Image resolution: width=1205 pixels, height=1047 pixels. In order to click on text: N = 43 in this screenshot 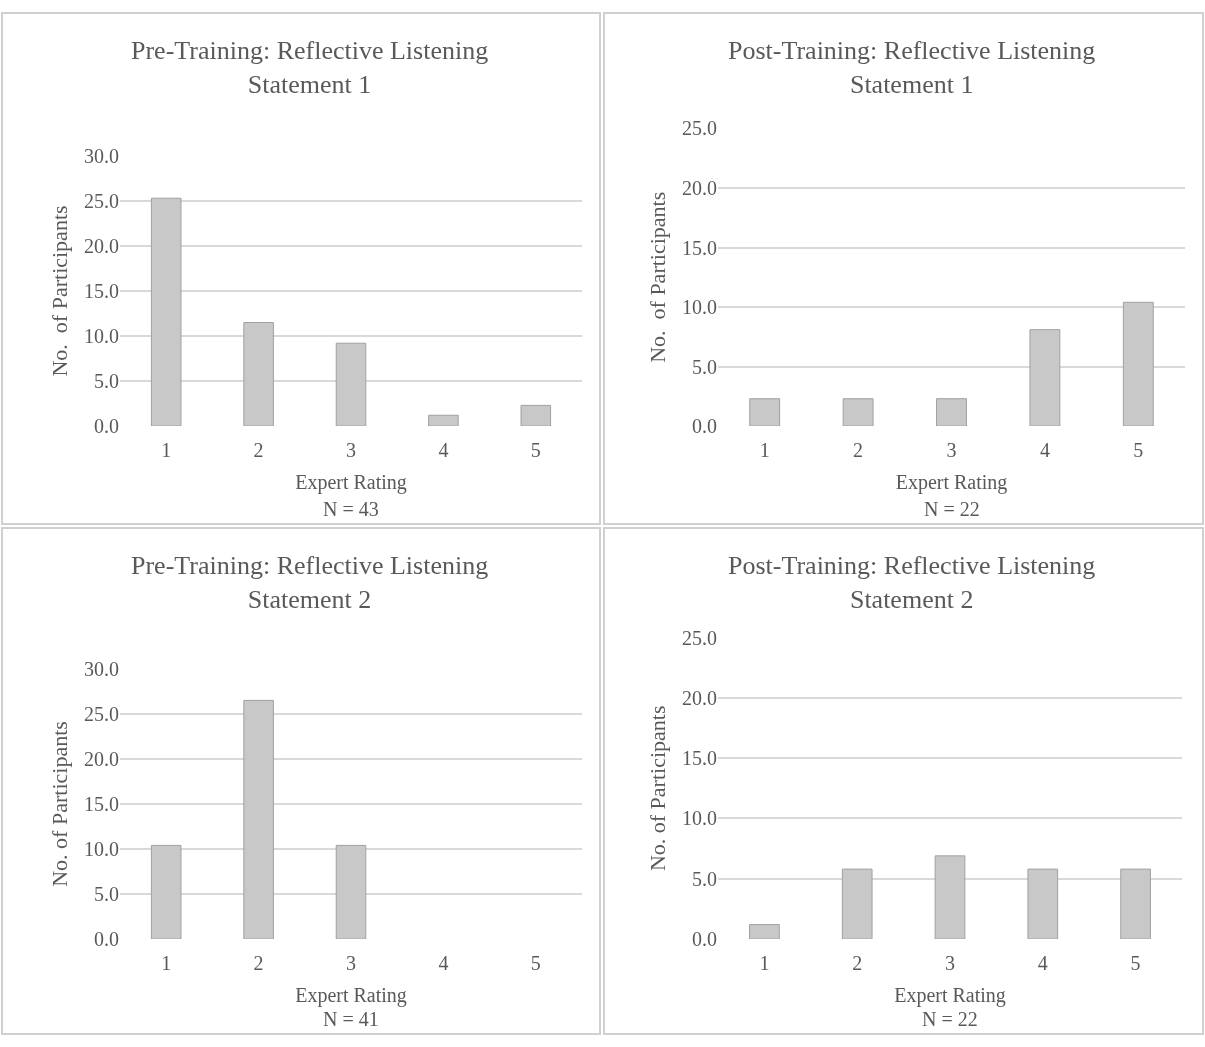, I will do `click(351, 509)`.